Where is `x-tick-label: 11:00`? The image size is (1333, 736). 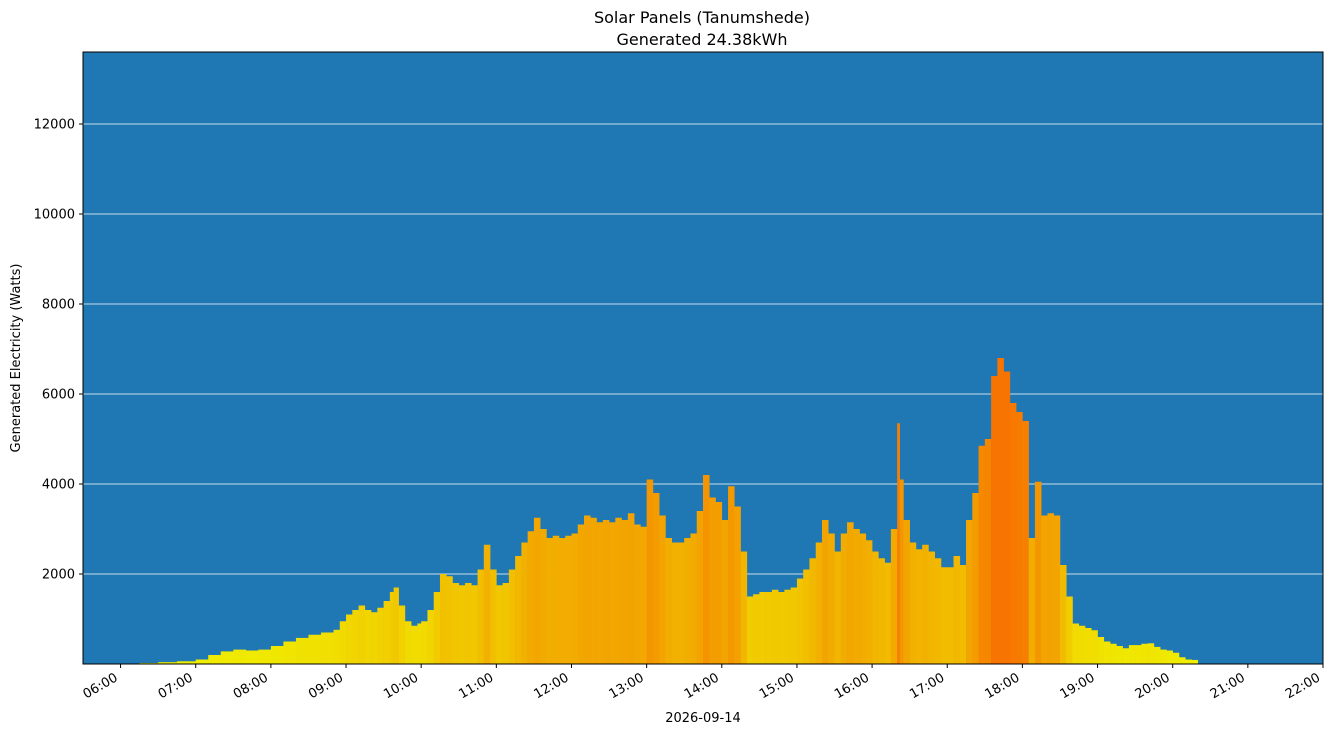 x-tick-label: 11:00 is located at coordinates (476, 686).